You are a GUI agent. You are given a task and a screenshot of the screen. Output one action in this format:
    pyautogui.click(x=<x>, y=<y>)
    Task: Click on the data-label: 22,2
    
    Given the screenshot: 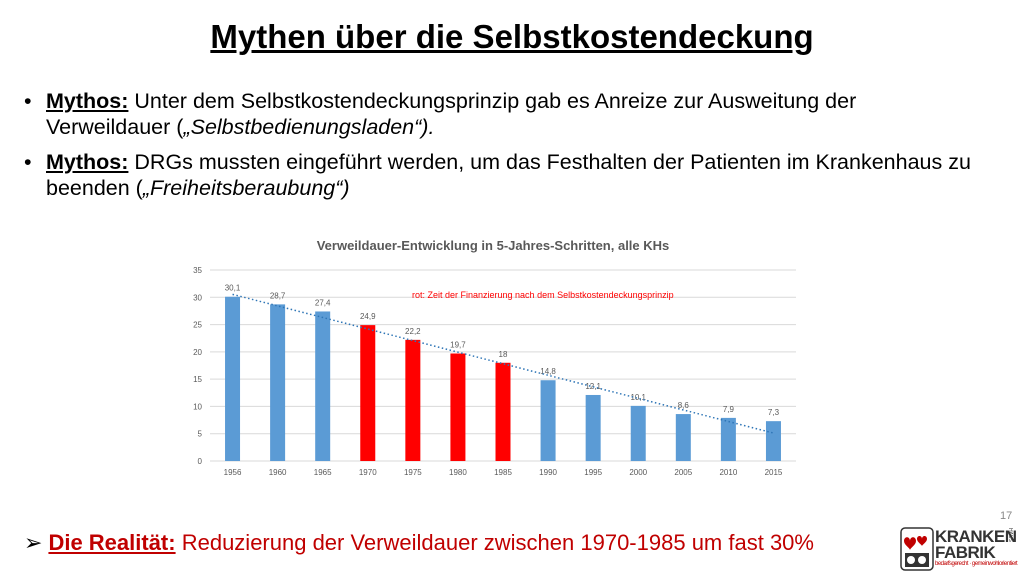 What is the action you would take?
    pyautogui.click(x=413, y=331)
    